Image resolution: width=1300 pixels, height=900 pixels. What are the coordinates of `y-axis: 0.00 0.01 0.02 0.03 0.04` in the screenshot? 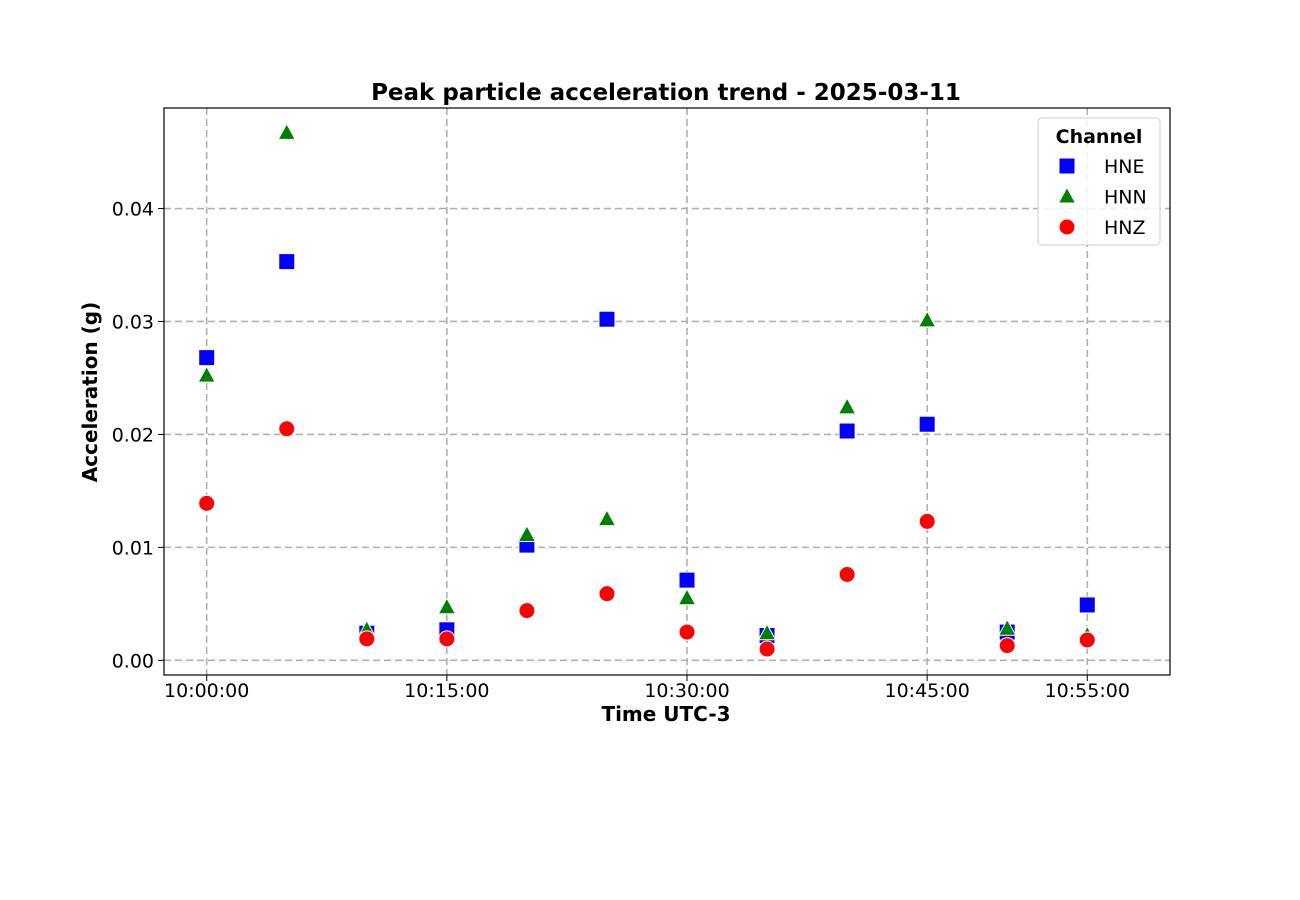 It's located at (138, 435).